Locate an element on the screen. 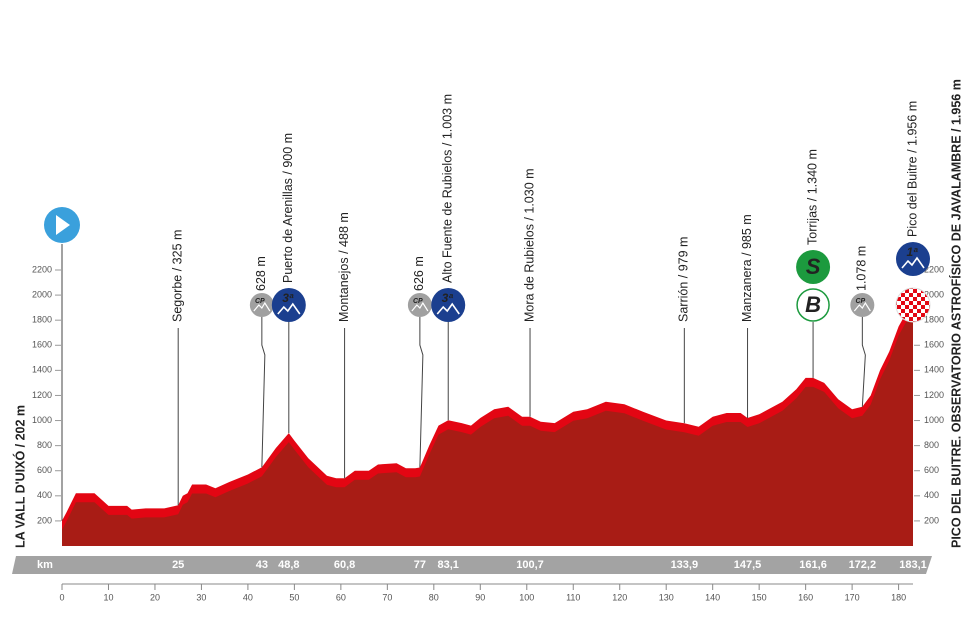 The height and width of the screenshot is (619, 980). bonus-text: B is located at coordinates (813, 304).